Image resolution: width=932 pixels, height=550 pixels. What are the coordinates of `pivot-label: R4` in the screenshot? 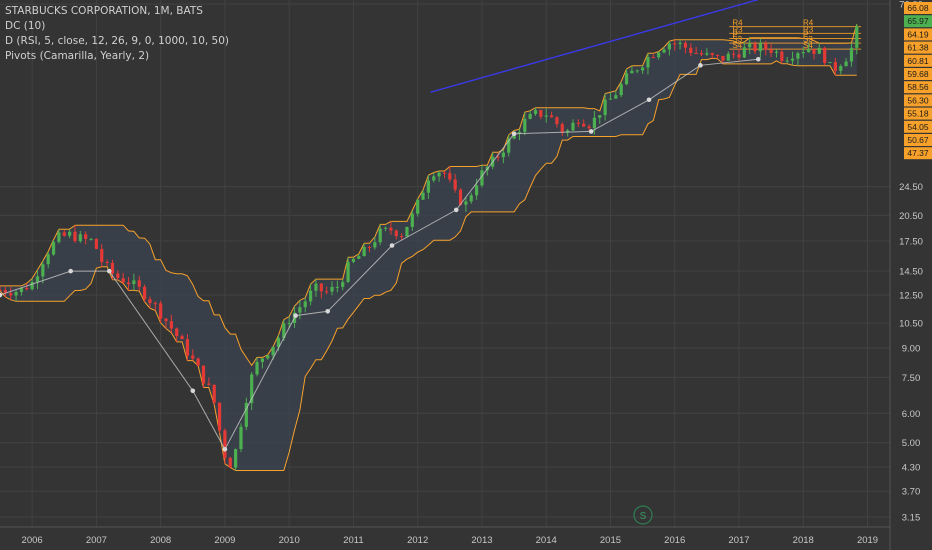 It's located at (808, 23).